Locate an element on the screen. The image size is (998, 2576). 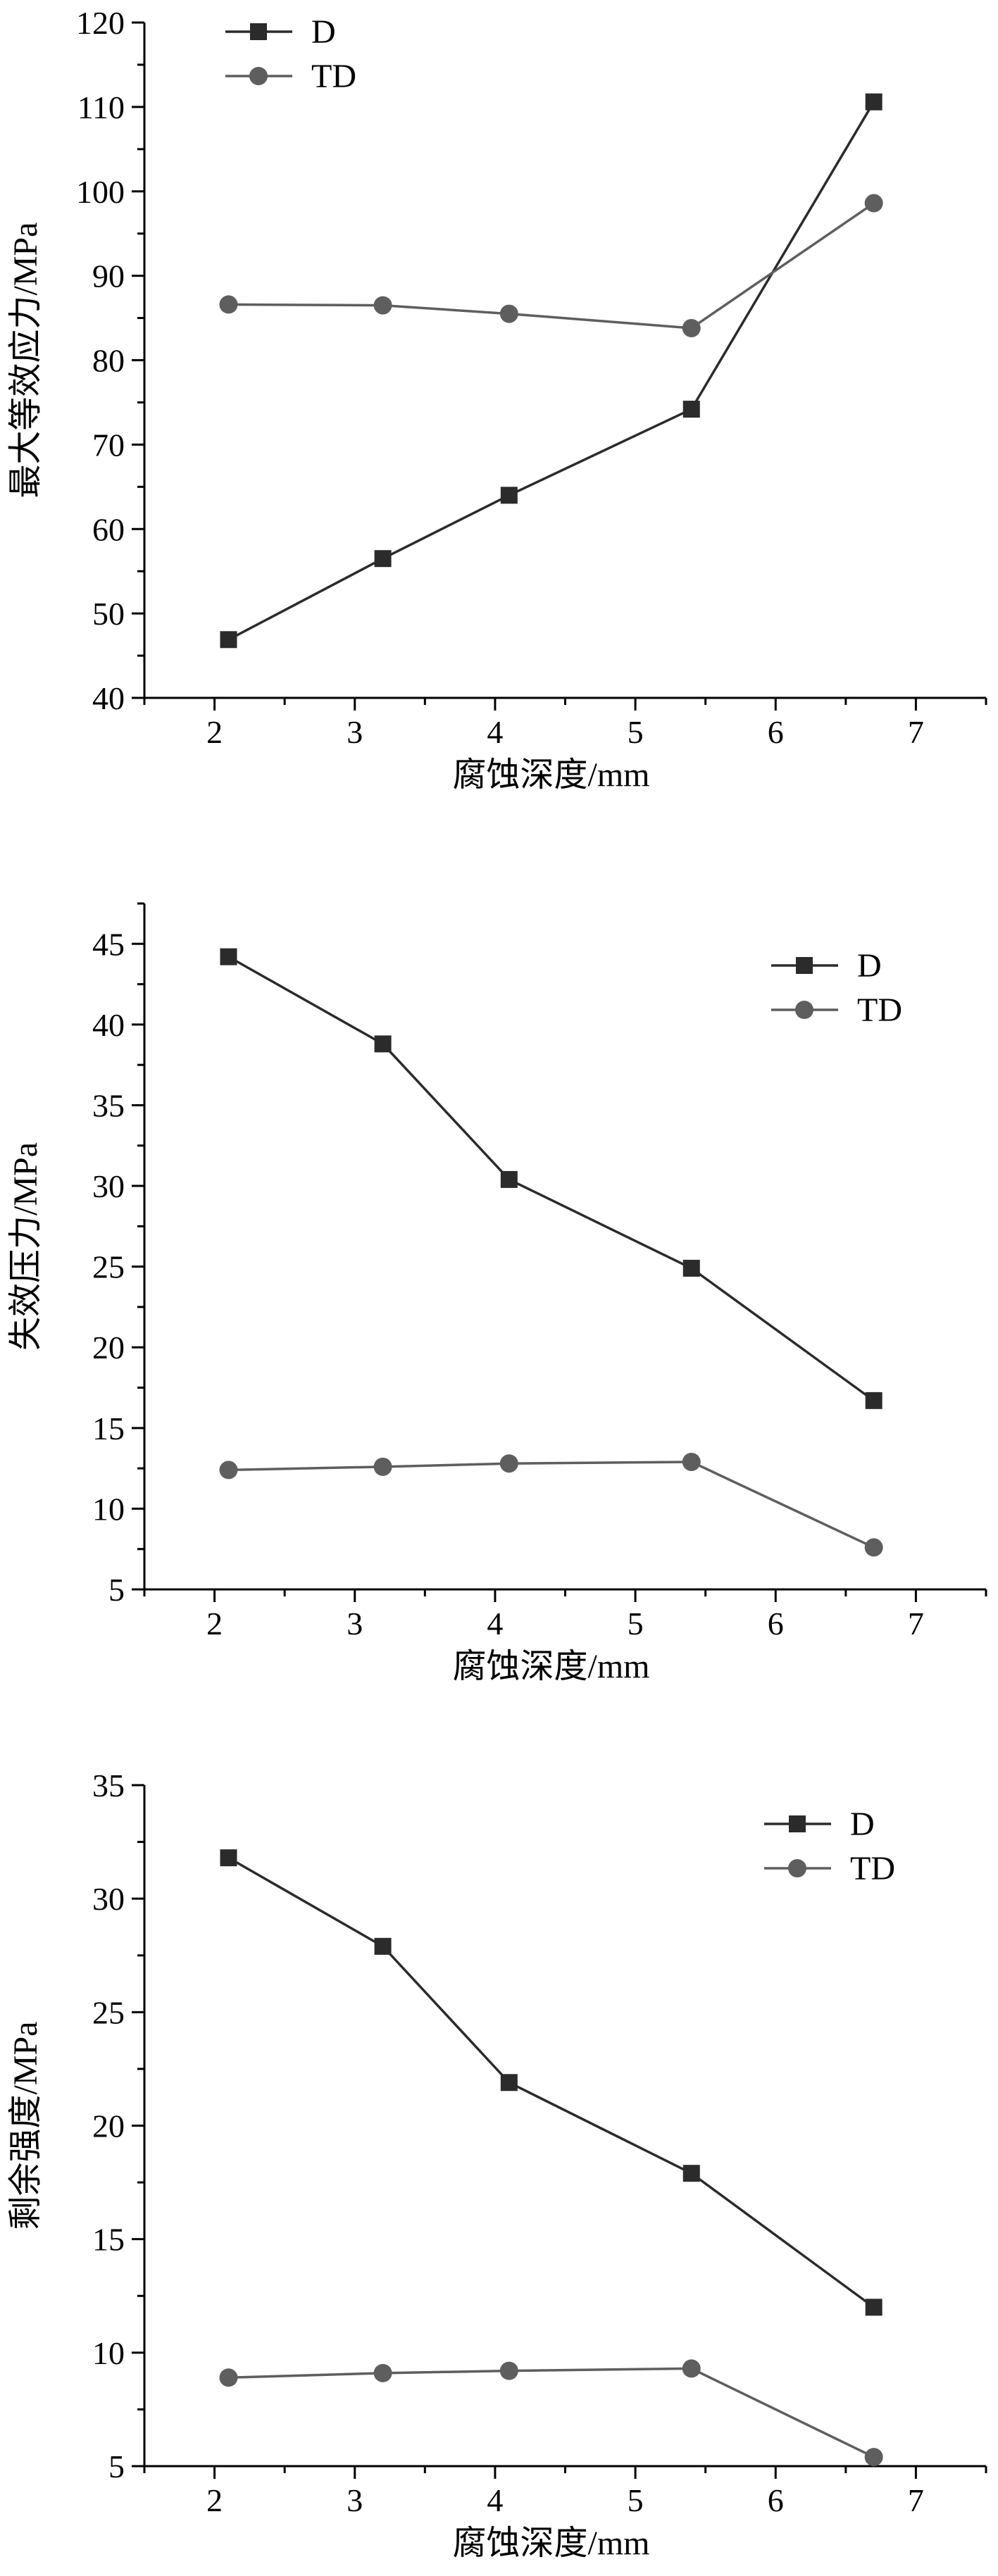
y-tick-label: 50 is located at coordinates (108, 614).